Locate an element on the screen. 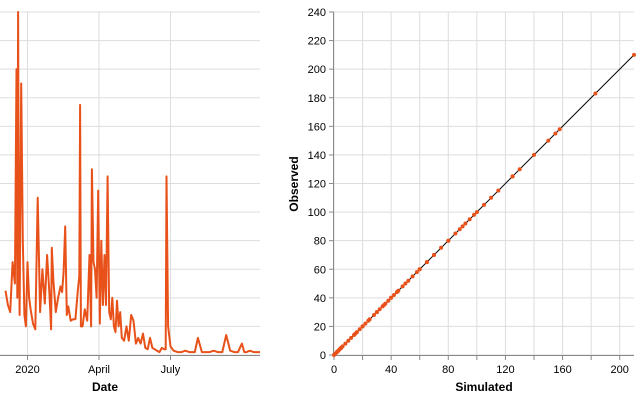  y-tick-label: 240 is located at coordinates (317, 13).